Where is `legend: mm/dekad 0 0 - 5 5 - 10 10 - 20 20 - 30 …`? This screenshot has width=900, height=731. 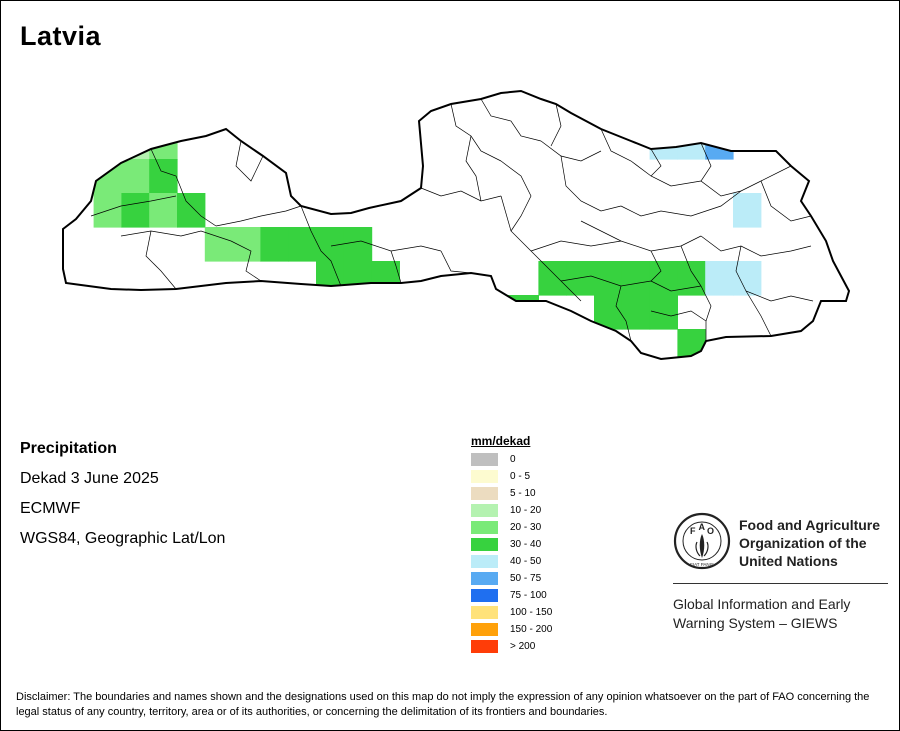 legend: mm/dekad 0 0 - 5 5 - 10 10 - 20 20 - 30 … is located at coordinates (511, 544).